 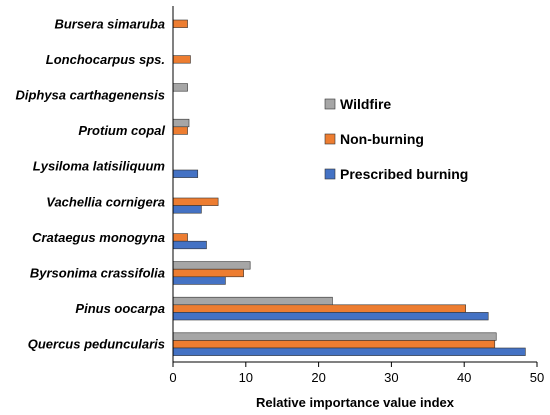 What do you see at coordinates (355, 402) in the screenshot?
I see `x-axis-title: Relative importance value index` at bounding box center [355, 402].